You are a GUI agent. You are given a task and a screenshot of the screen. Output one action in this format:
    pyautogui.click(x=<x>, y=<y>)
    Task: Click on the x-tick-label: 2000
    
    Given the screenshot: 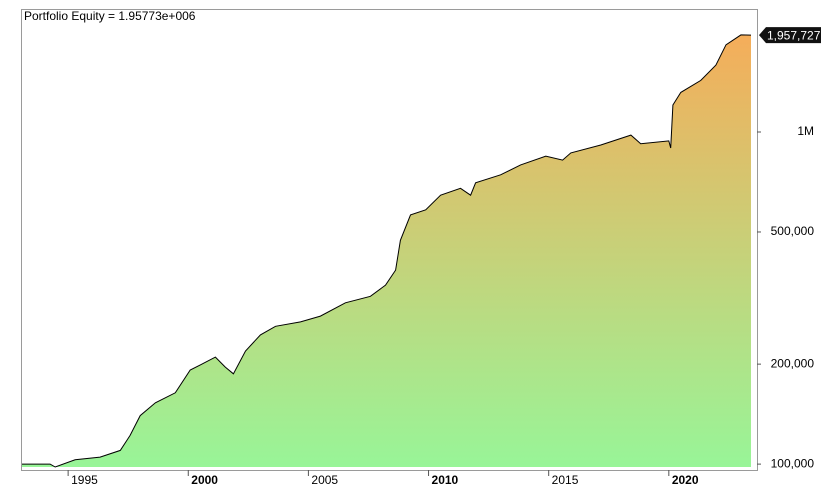 What is the action you would take?
    pyautogui.click(x=204, y=480)
    